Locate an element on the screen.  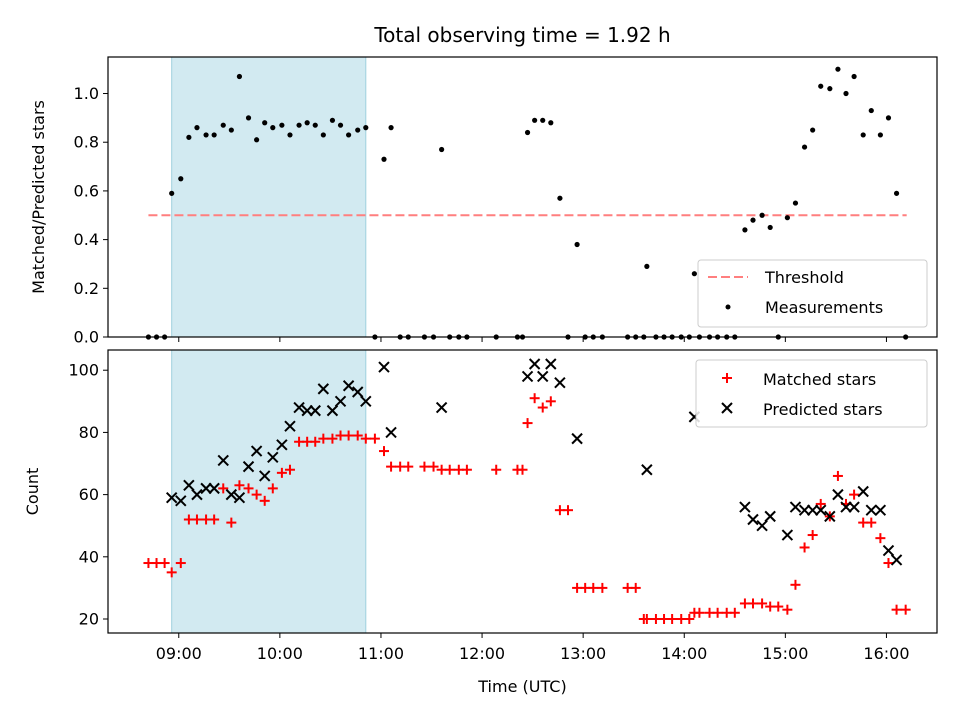
legend-predicted-marker is located at coordinates (727, 408).